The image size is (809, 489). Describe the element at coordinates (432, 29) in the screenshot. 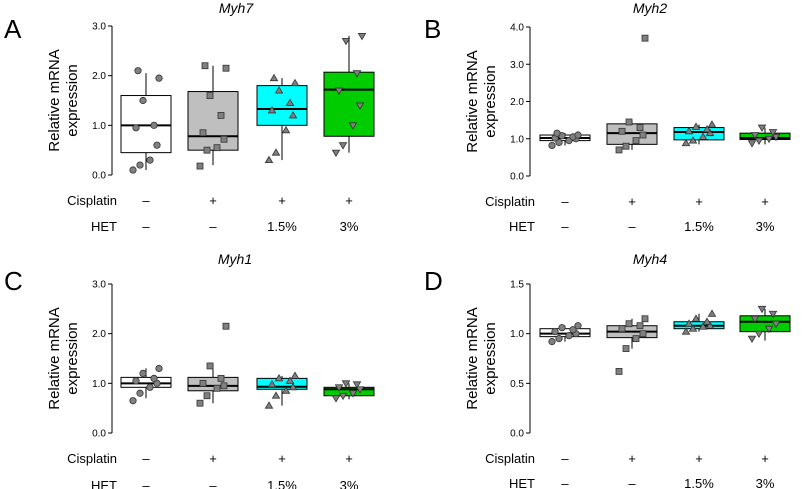

I see `panel-letter: B` at that location.